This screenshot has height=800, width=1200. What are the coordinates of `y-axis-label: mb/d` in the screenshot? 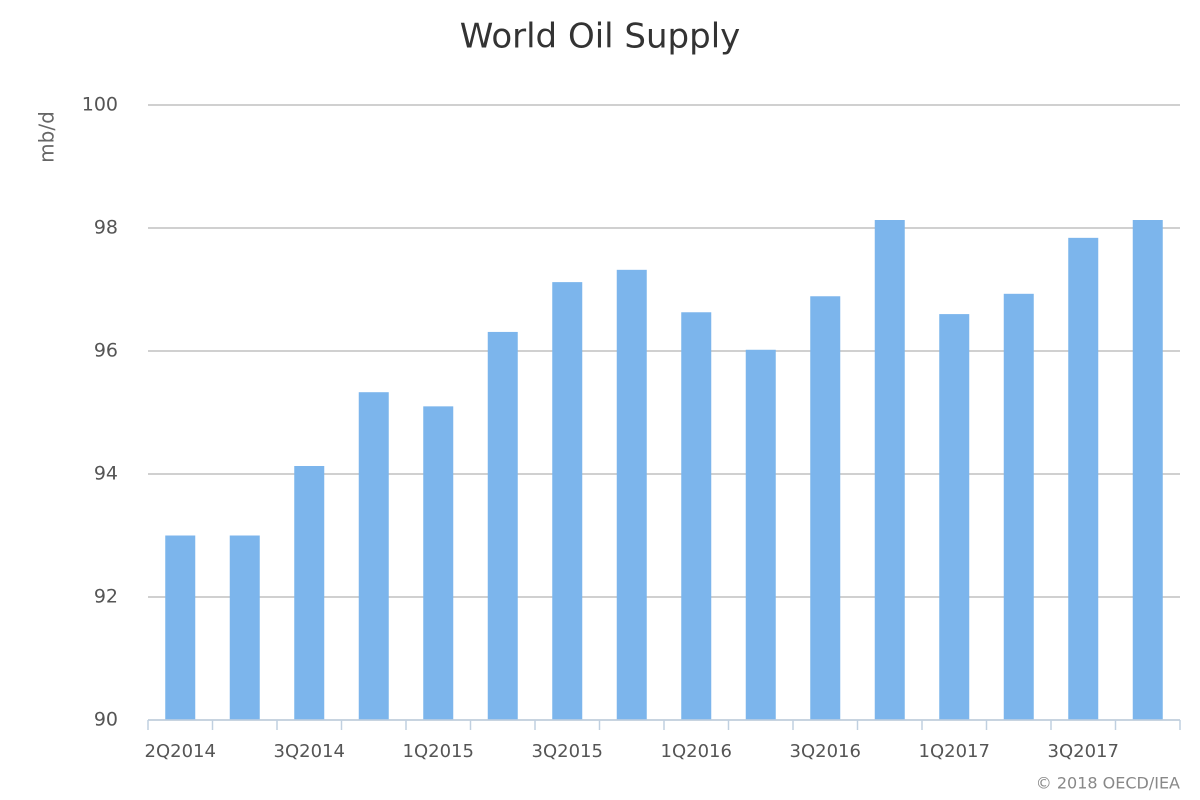 It's located at (47, 137).